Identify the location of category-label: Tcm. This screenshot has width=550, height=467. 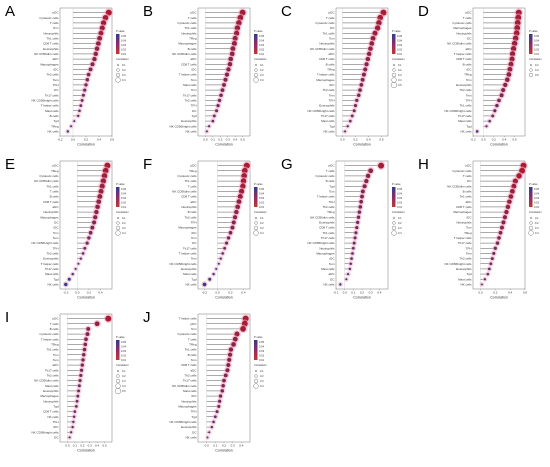
(332, 38).